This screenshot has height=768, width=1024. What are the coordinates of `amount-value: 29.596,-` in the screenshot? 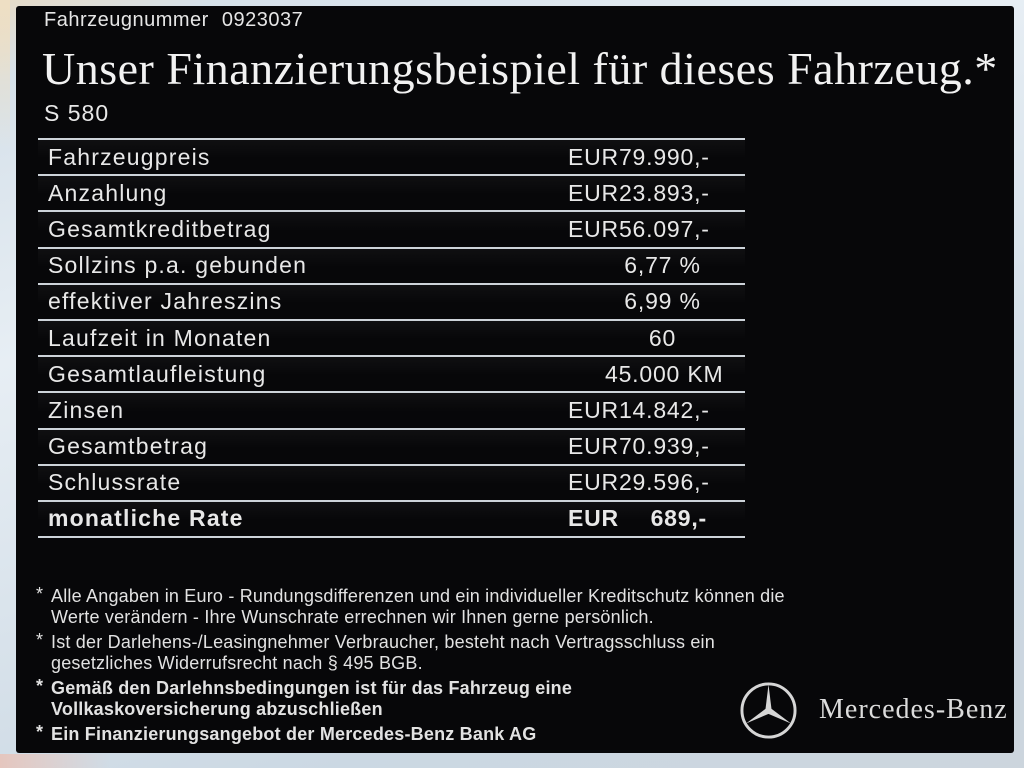 It's located at (664, 482).